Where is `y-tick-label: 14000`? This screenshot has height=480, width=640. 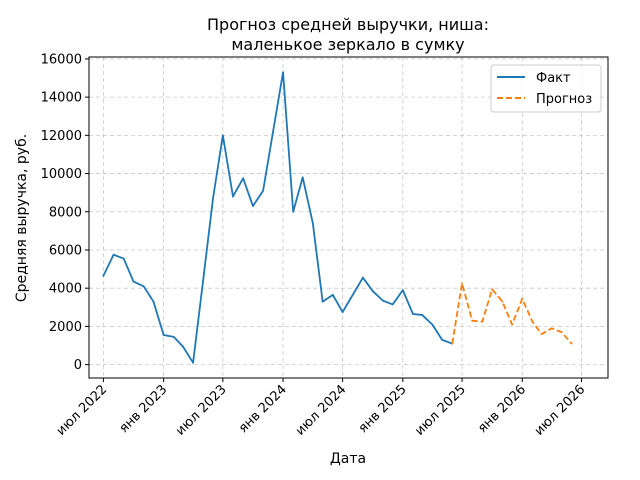 y-tick-label: 14000 is located at coordinates (61, 98).